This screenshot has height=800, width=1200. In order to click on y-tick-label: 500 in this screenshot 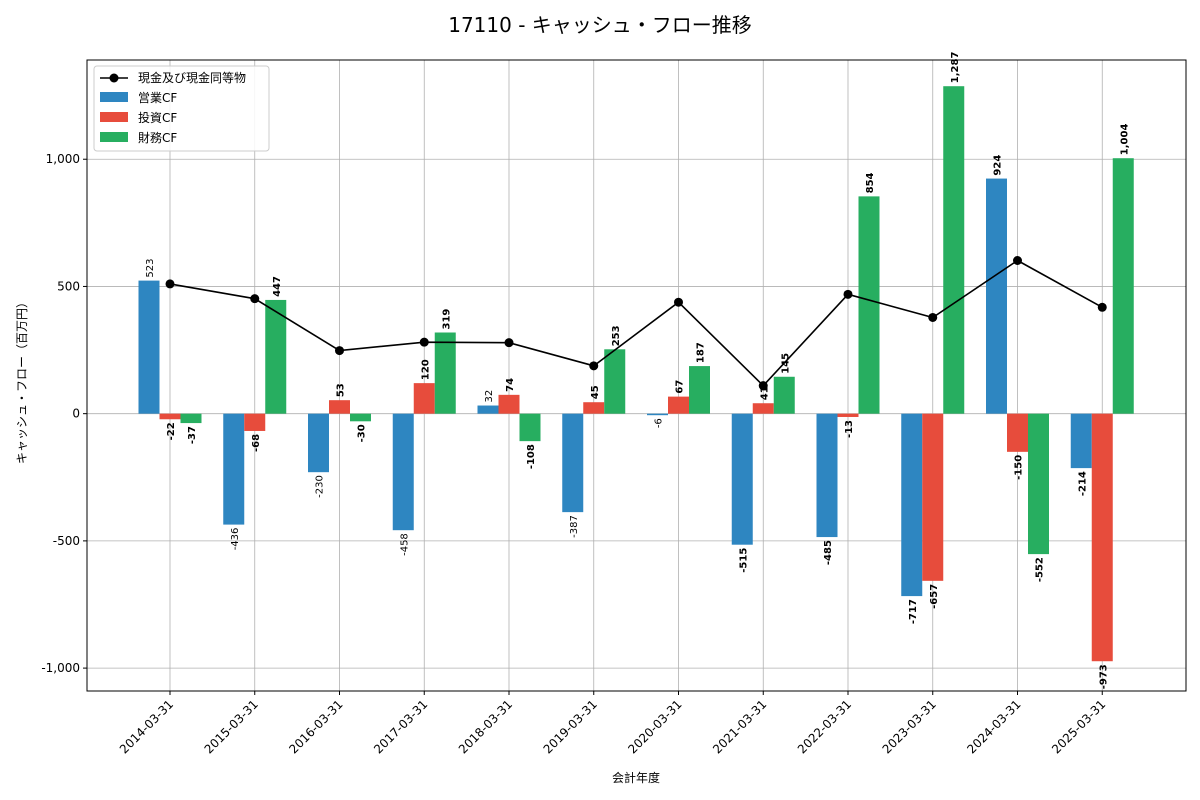, I will do `click(68, 286)`.